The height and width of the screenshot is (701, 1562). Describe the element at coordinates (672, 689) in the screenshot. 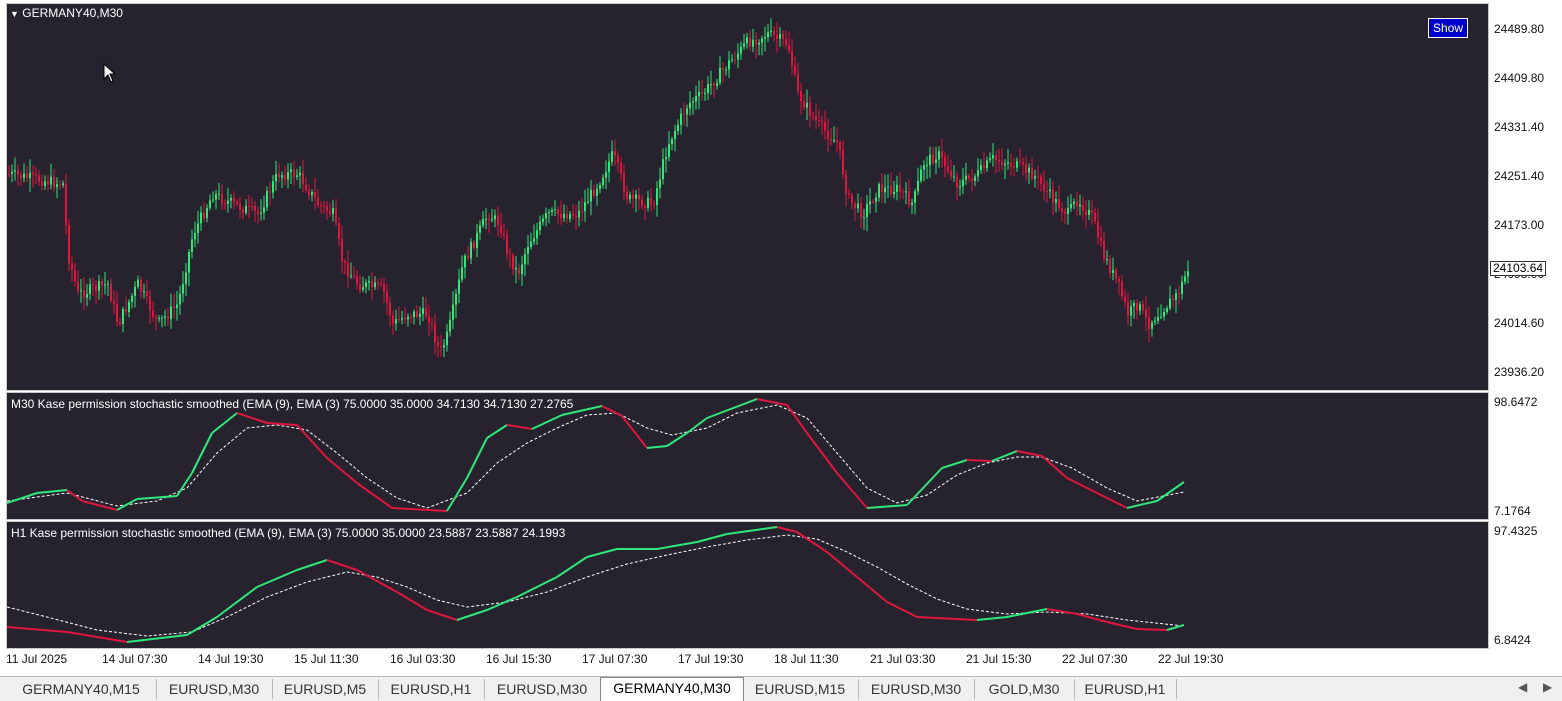

I see `chart-tab: GERMANY40,M30` at that location.